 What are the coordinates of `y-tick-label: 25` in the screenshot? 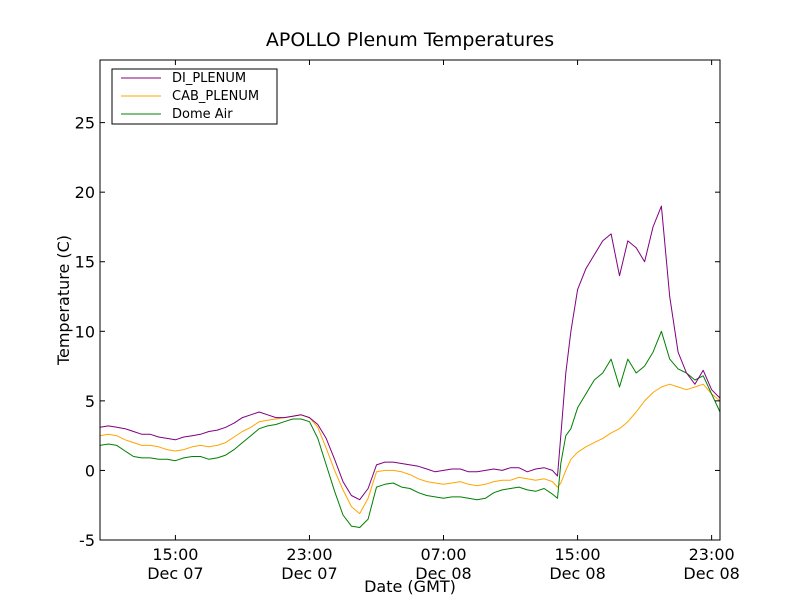 It's located at (85, 123).